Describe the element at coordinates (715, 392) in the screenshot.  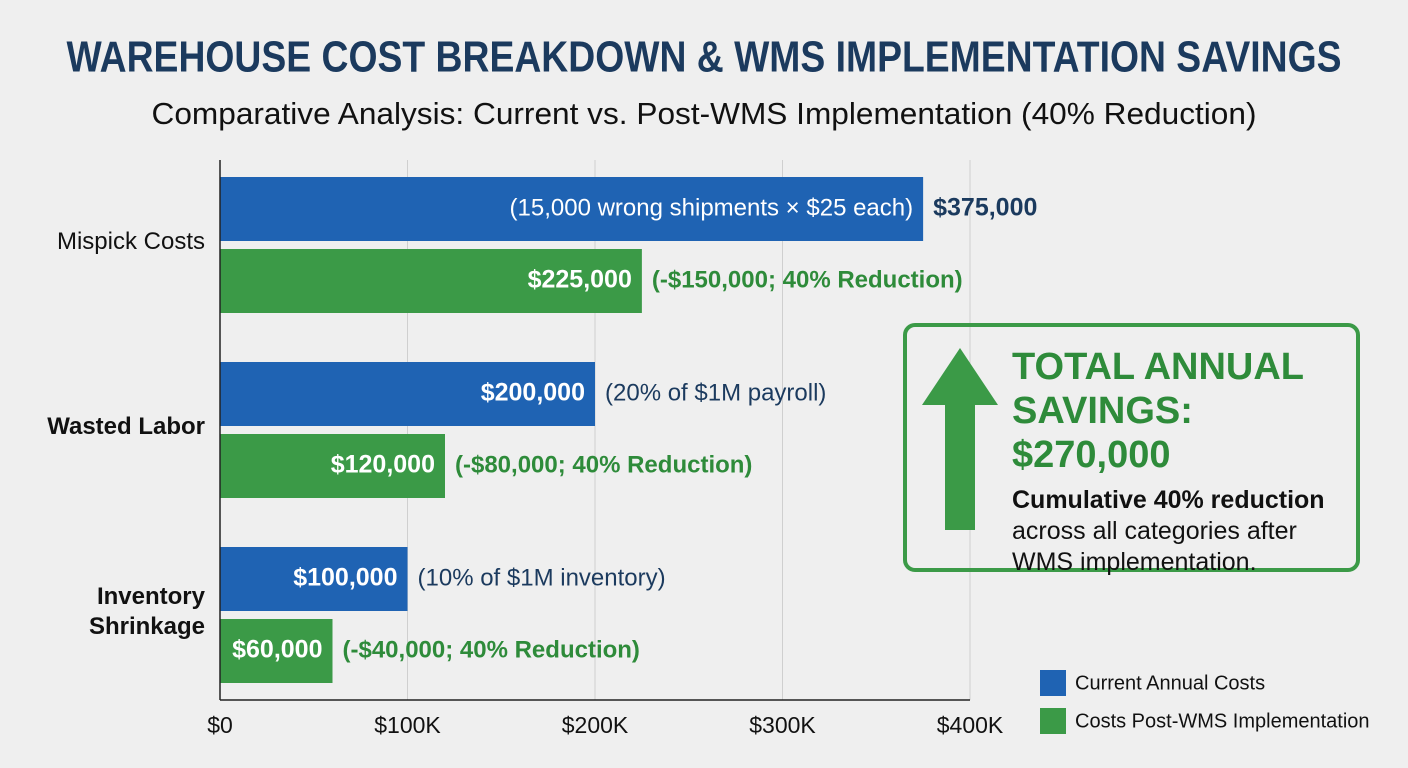
I see `bar-note: (20% of $1M payroll)` at that location.